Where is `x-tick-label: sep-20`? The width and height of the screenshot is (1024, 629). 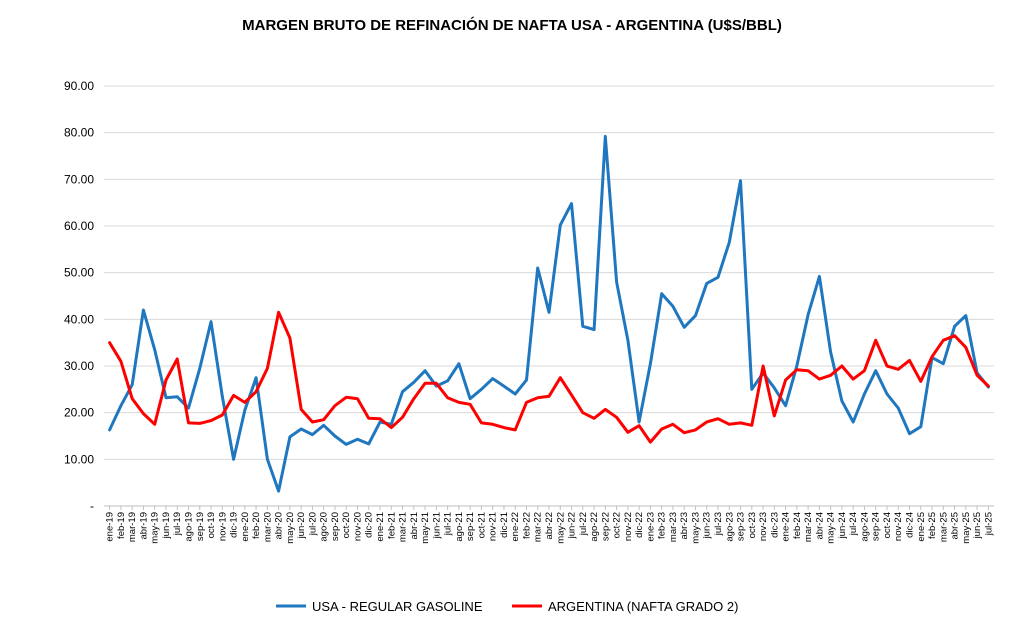
x-tick-label: sep-20 is located at coordinates (335, 526).